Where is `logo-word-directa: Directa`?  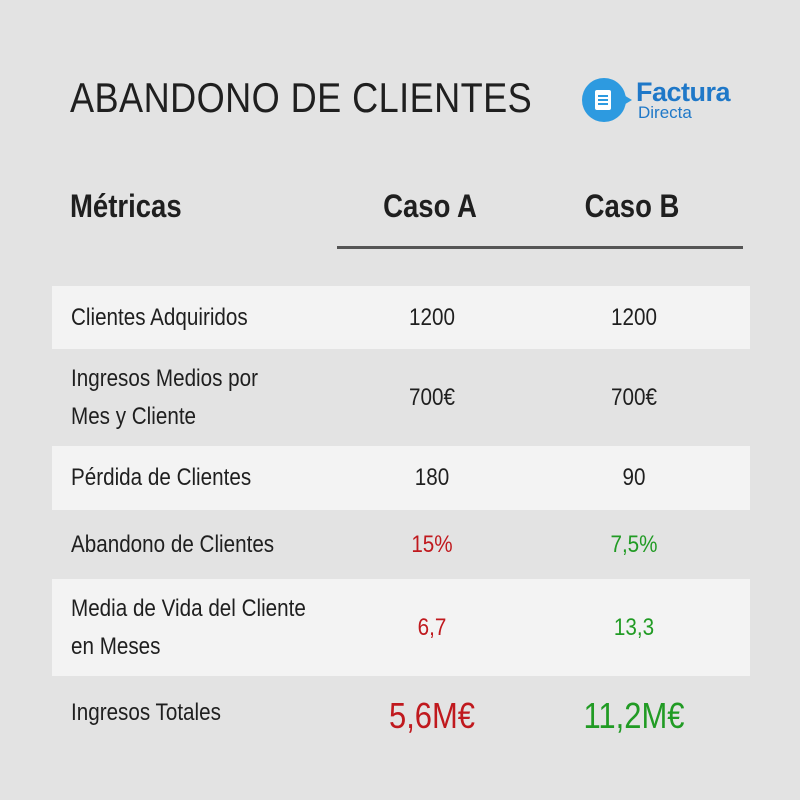 logo-word-directa: Directa is located at coordinates (665, 112).